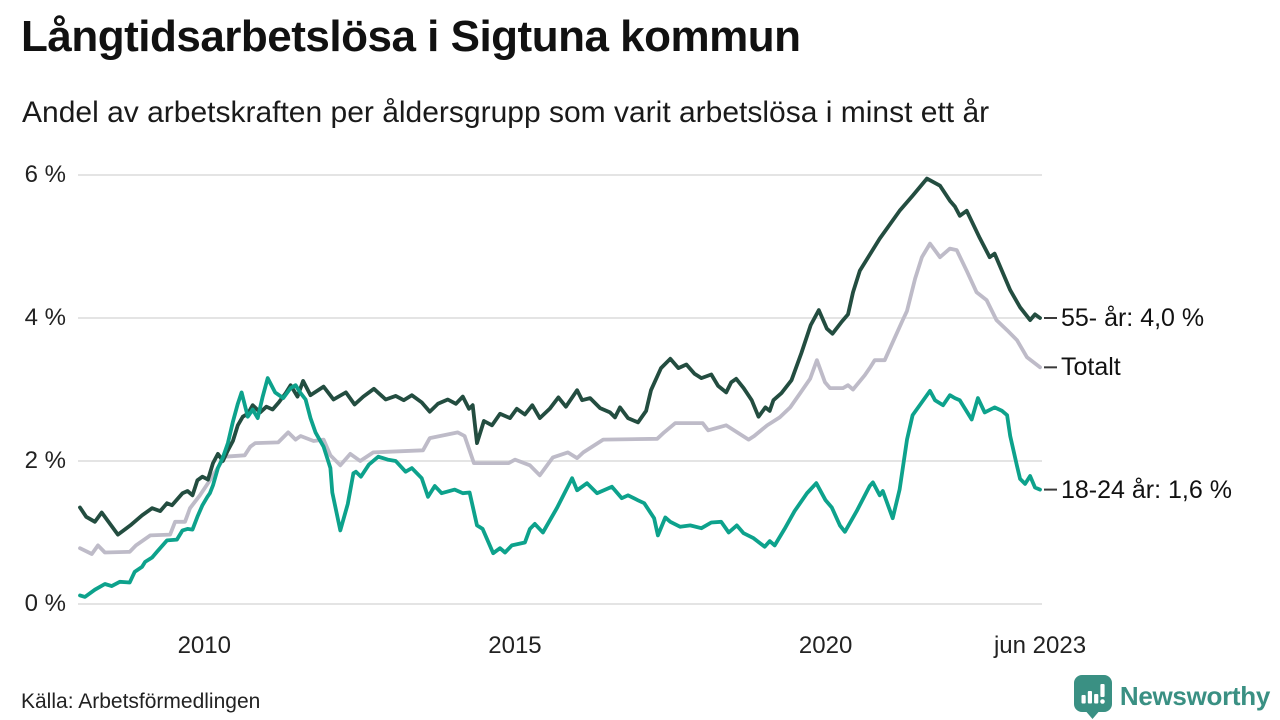  I want to click on logo-bars, so click(1093, 694).